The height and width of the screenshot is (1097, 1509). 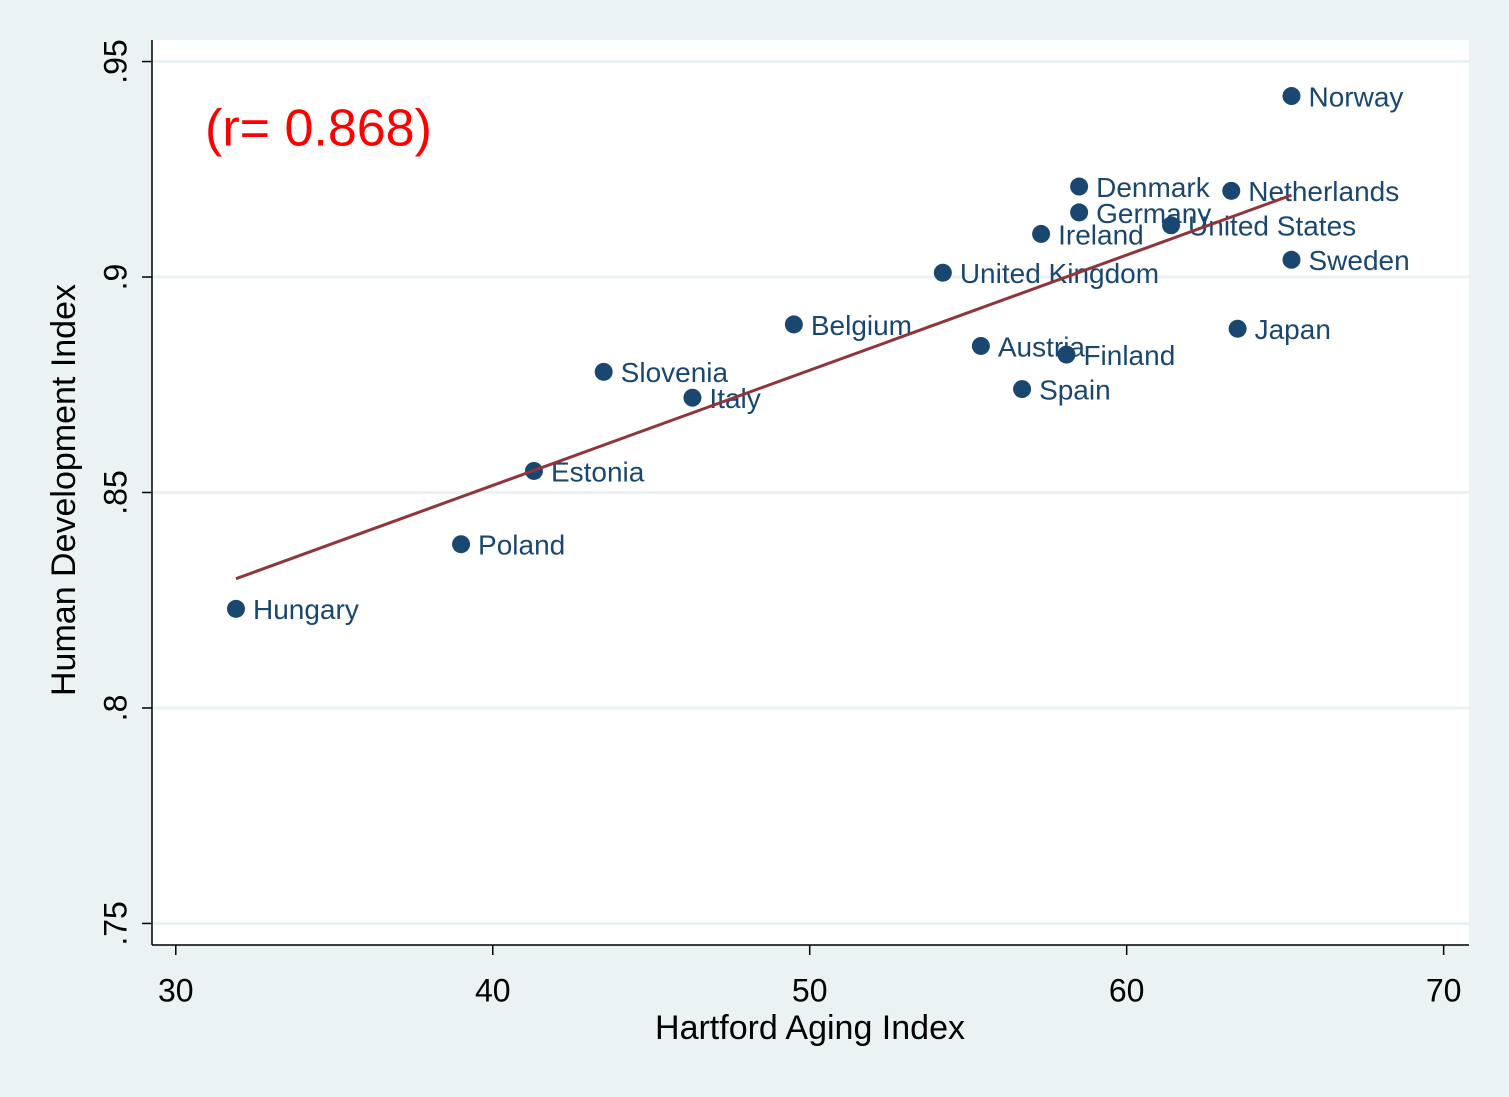 What do you see at coordinates (306, 609) in the screenshot?
I see `point-label: Hungary` at bounding box center [306, 609].